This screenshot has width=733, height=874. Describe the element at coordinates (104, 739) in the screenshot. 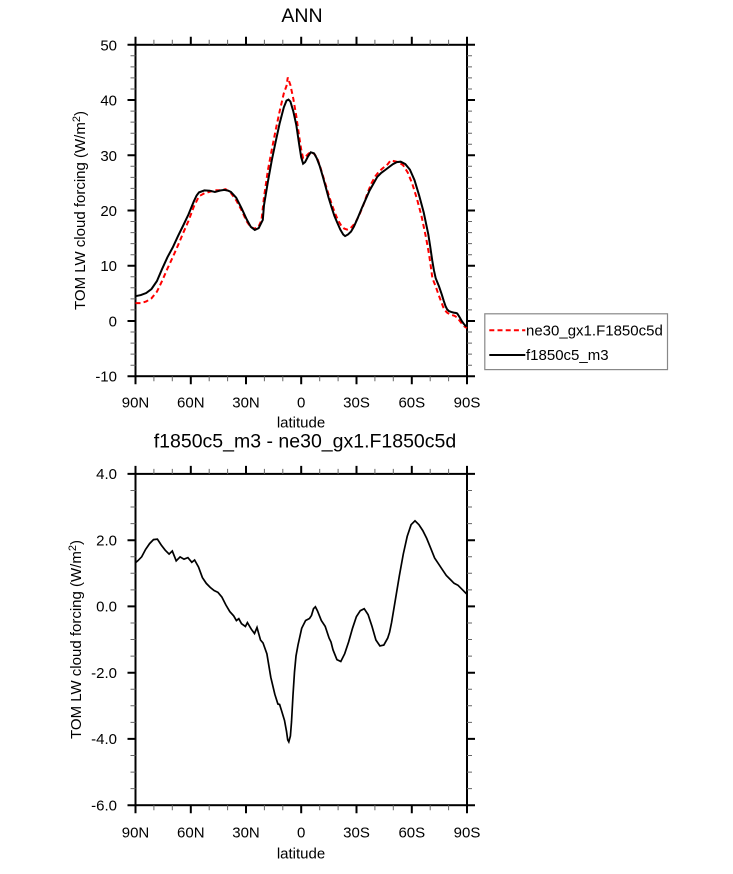

I see `svg-text: -4.0` at that location.